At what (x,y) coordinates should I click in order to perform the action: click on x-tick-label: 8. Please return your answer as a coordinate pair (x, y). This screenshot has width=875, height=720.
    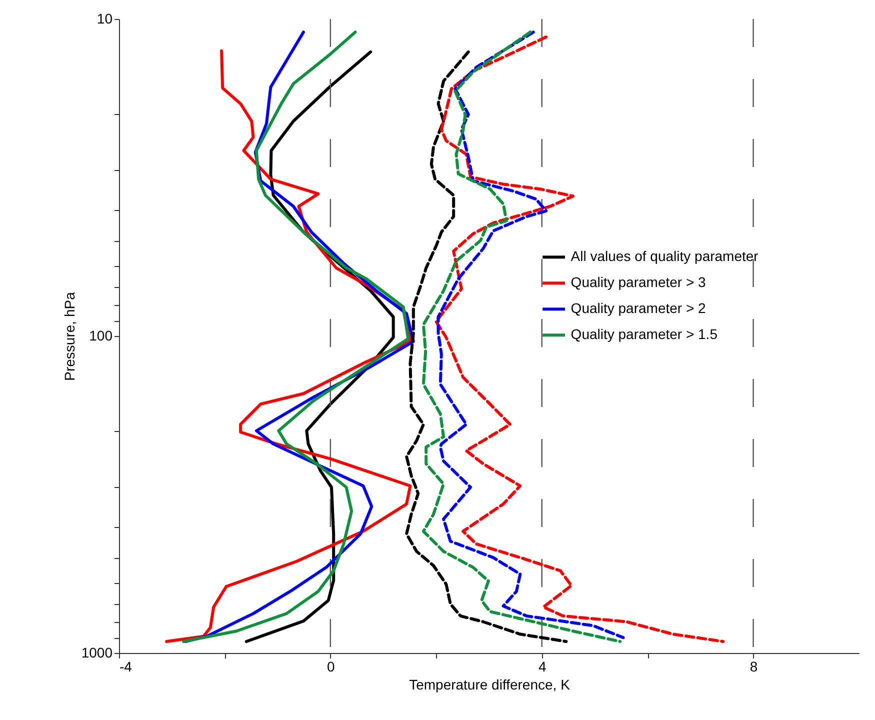
    Looking at the image, I should click on (754, 666).